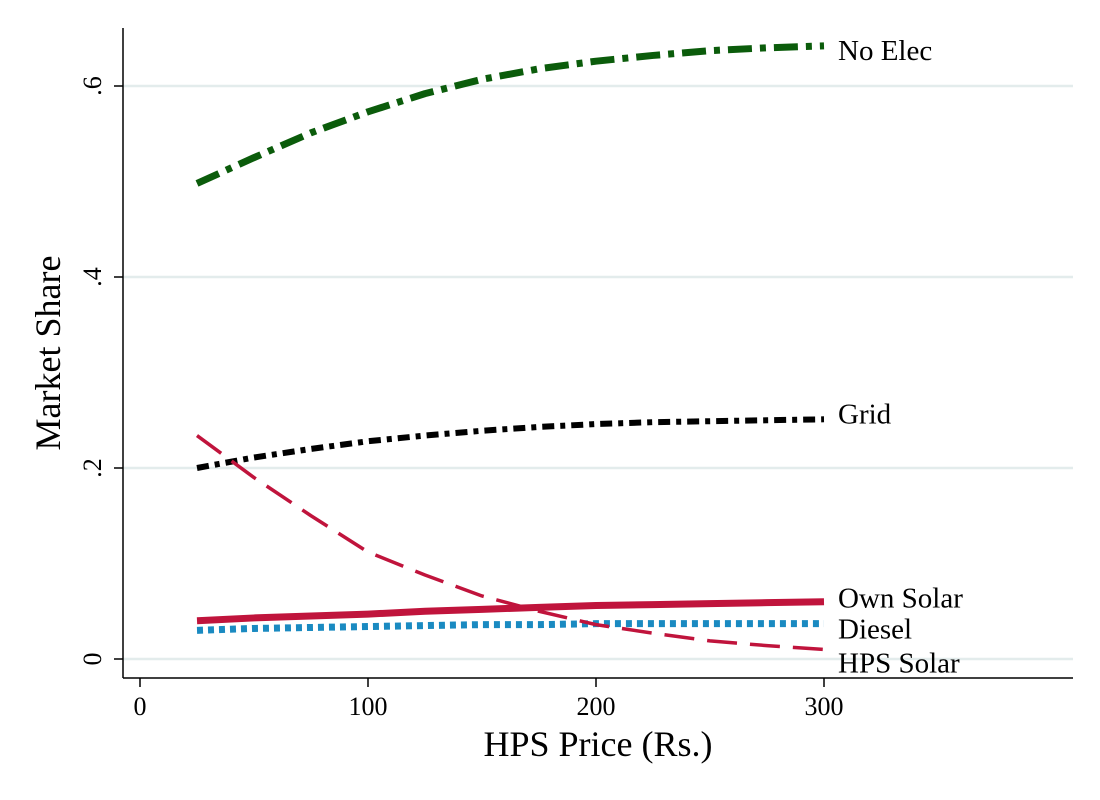 The image size is (1100, 800). What do you see at coordinates (92, 659) in the screenshot?
I see `y-tick-label: 0` at bounding box center [92, 659].